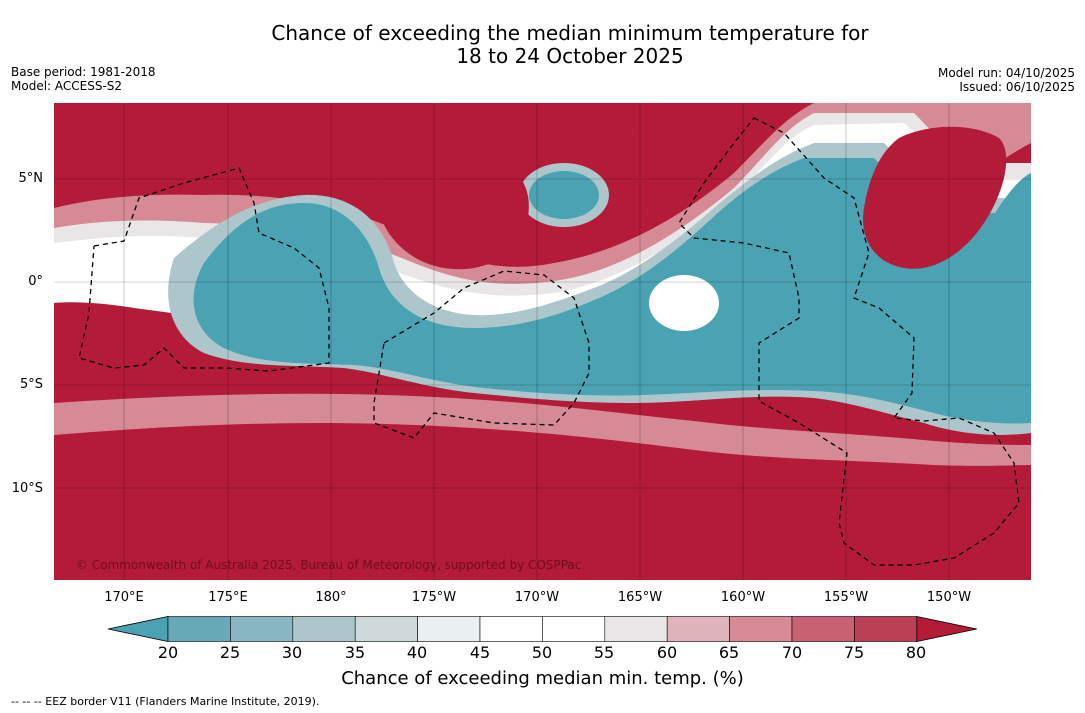 The width and height of the screenshot is (1085, 713). I want to click on colorbar-tick-70: 70, so click(792, 652).